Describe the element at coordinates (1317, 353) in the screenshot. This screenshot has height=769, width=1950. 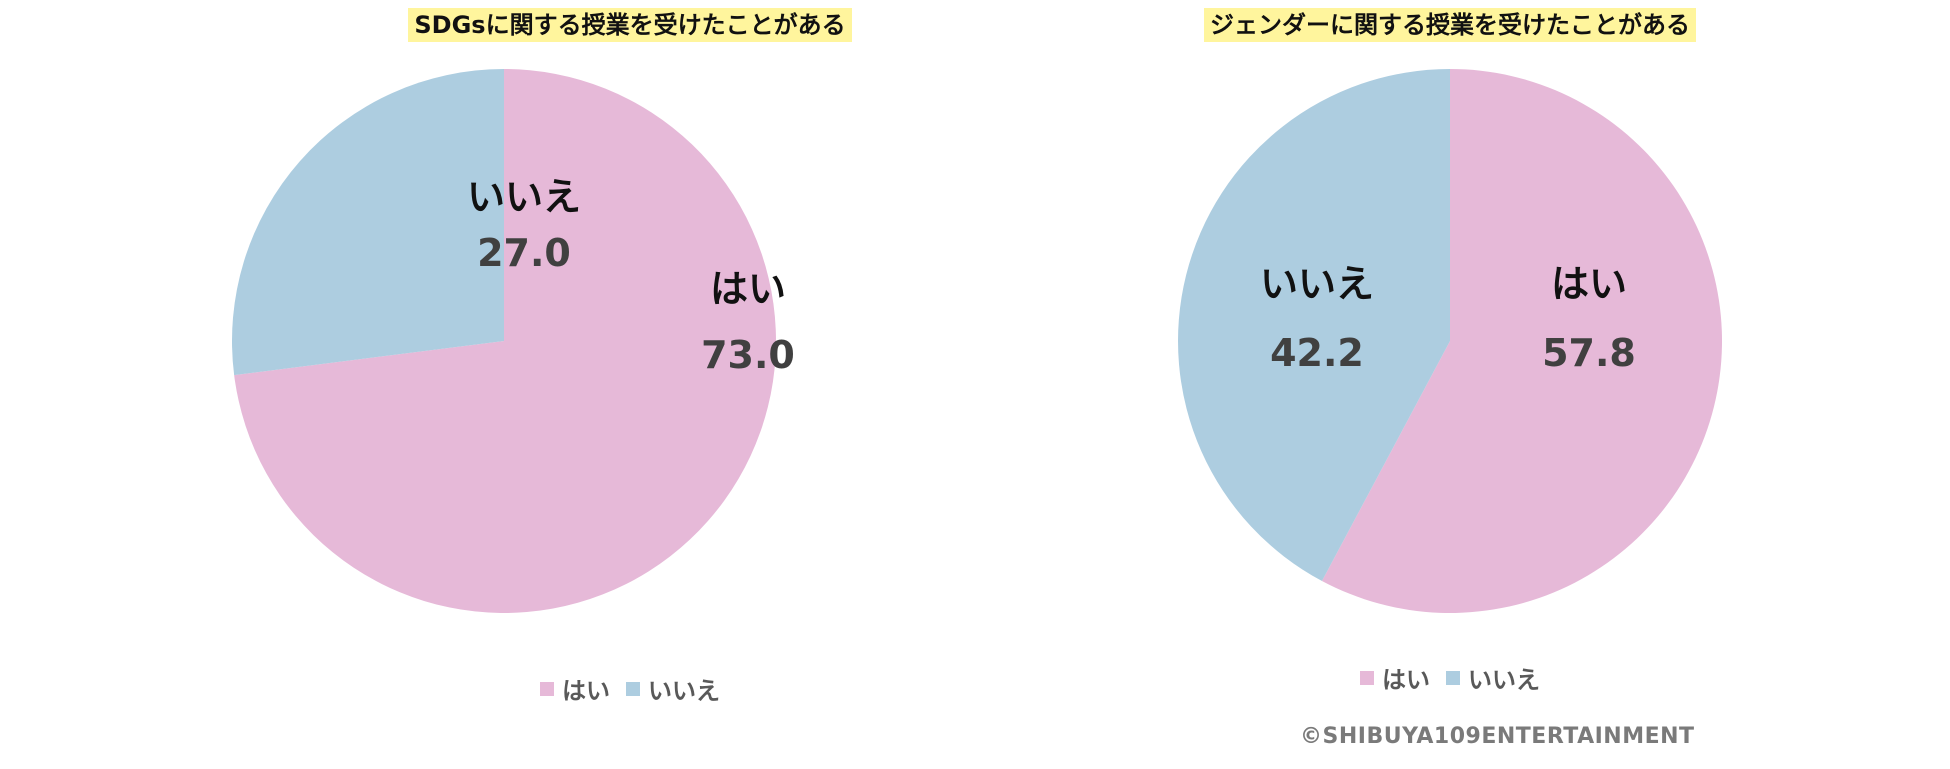
I see `slice-value-no: 42.2` at that location.